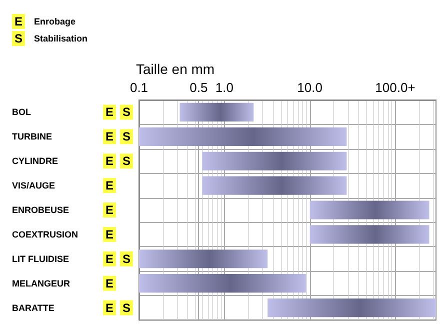 The image size is (448, 336). What do you see at coordinates (33, 307) in the screenshot?
I see `y-tick-label: BARATTE` at bounding box center [33, 307].